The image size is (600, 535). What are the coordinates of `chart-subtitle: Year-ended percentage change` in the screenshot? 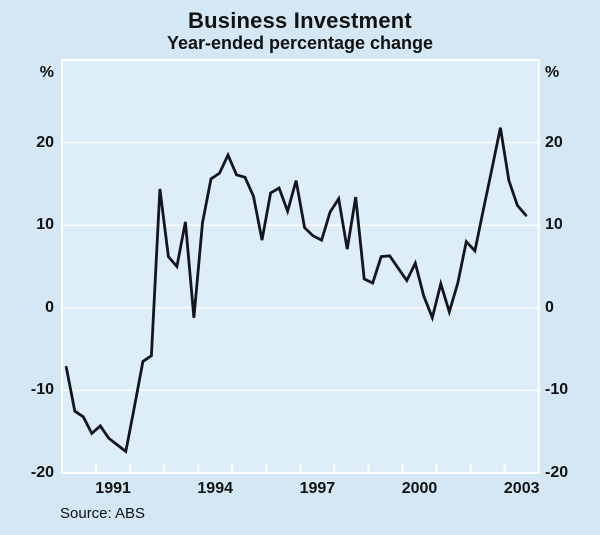 It's located at (300, 43).